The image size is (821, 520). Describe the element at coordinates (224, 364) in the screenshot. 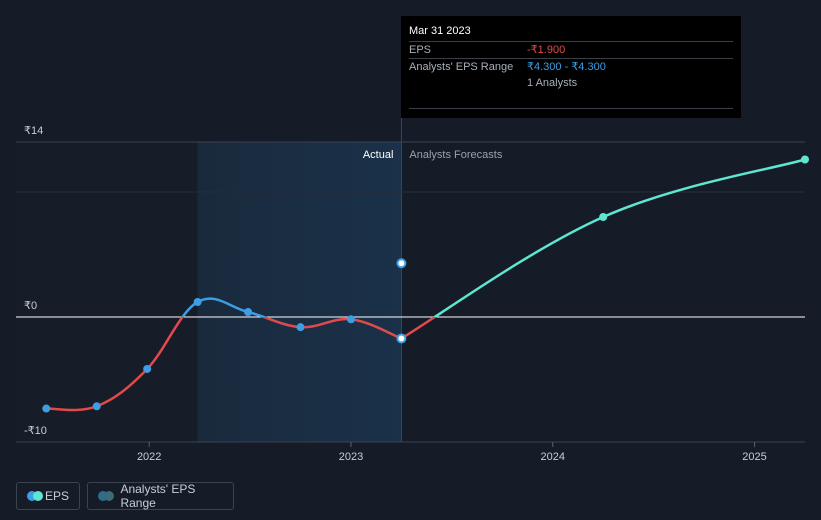

I see `eps-line-negative` at that location.